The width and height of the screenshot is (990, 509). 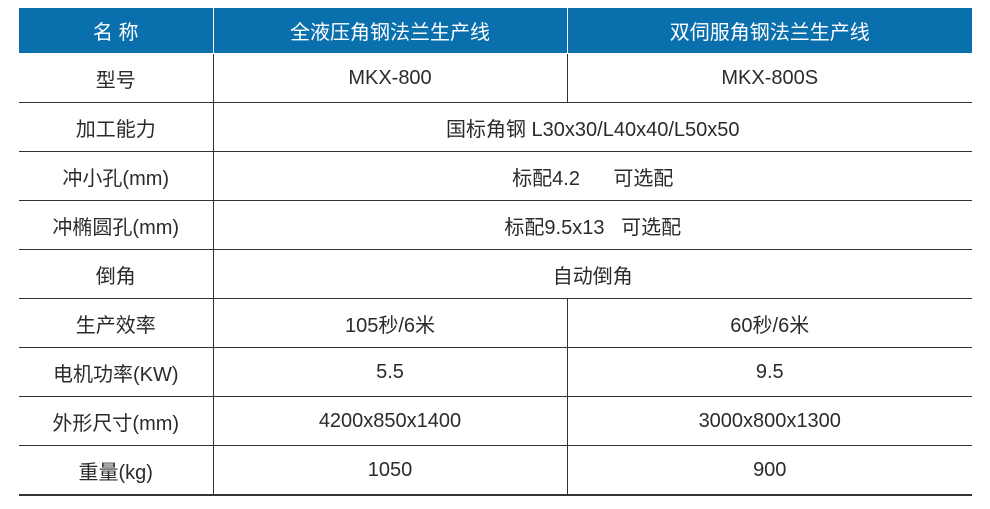 What do you see at coordinates (390, 372) in the screenshot?
I see `cell-value: 5.5` at bounding box center [390, 372].